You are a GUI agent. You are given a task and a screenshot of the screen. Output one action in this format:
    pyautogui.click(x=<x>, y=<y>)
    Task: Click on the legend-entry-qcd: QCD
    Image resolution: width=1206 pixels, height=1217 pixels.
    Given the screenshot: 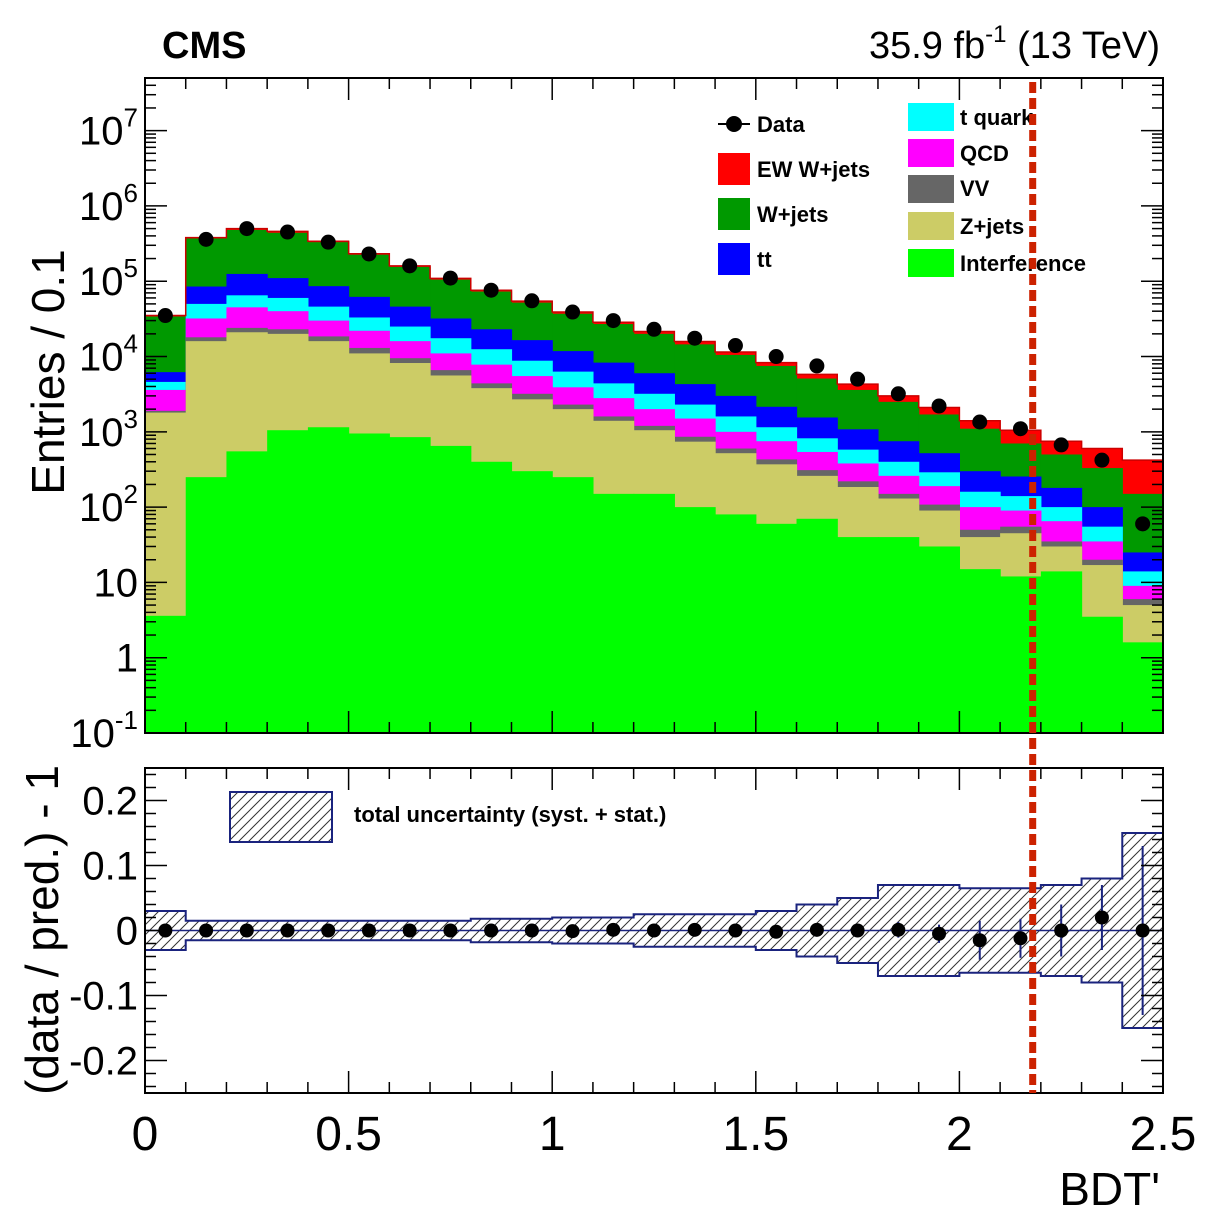 What is the action you would take?
    pyautogui.click(x=958, y=153)
    